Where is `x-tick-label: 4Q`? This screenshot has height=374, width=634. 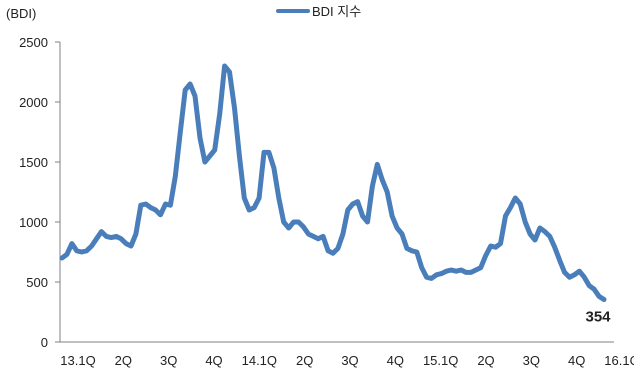
x-tick-label: 4Q is located at coordinates (213, 360).